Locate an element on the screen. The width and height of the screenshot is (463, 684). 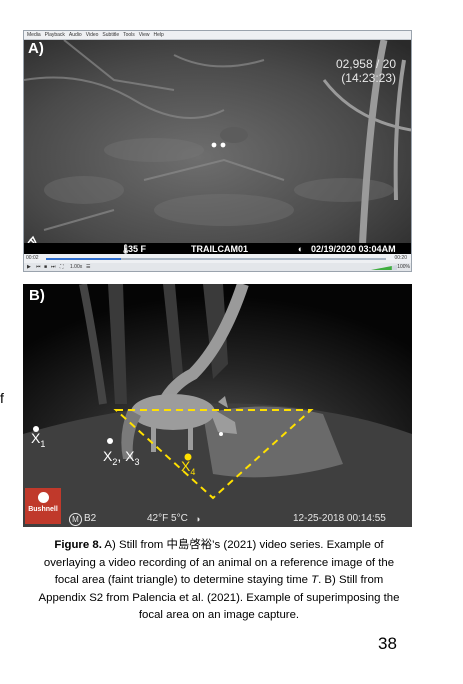
volume-slider is located at coordinates (384, 267).